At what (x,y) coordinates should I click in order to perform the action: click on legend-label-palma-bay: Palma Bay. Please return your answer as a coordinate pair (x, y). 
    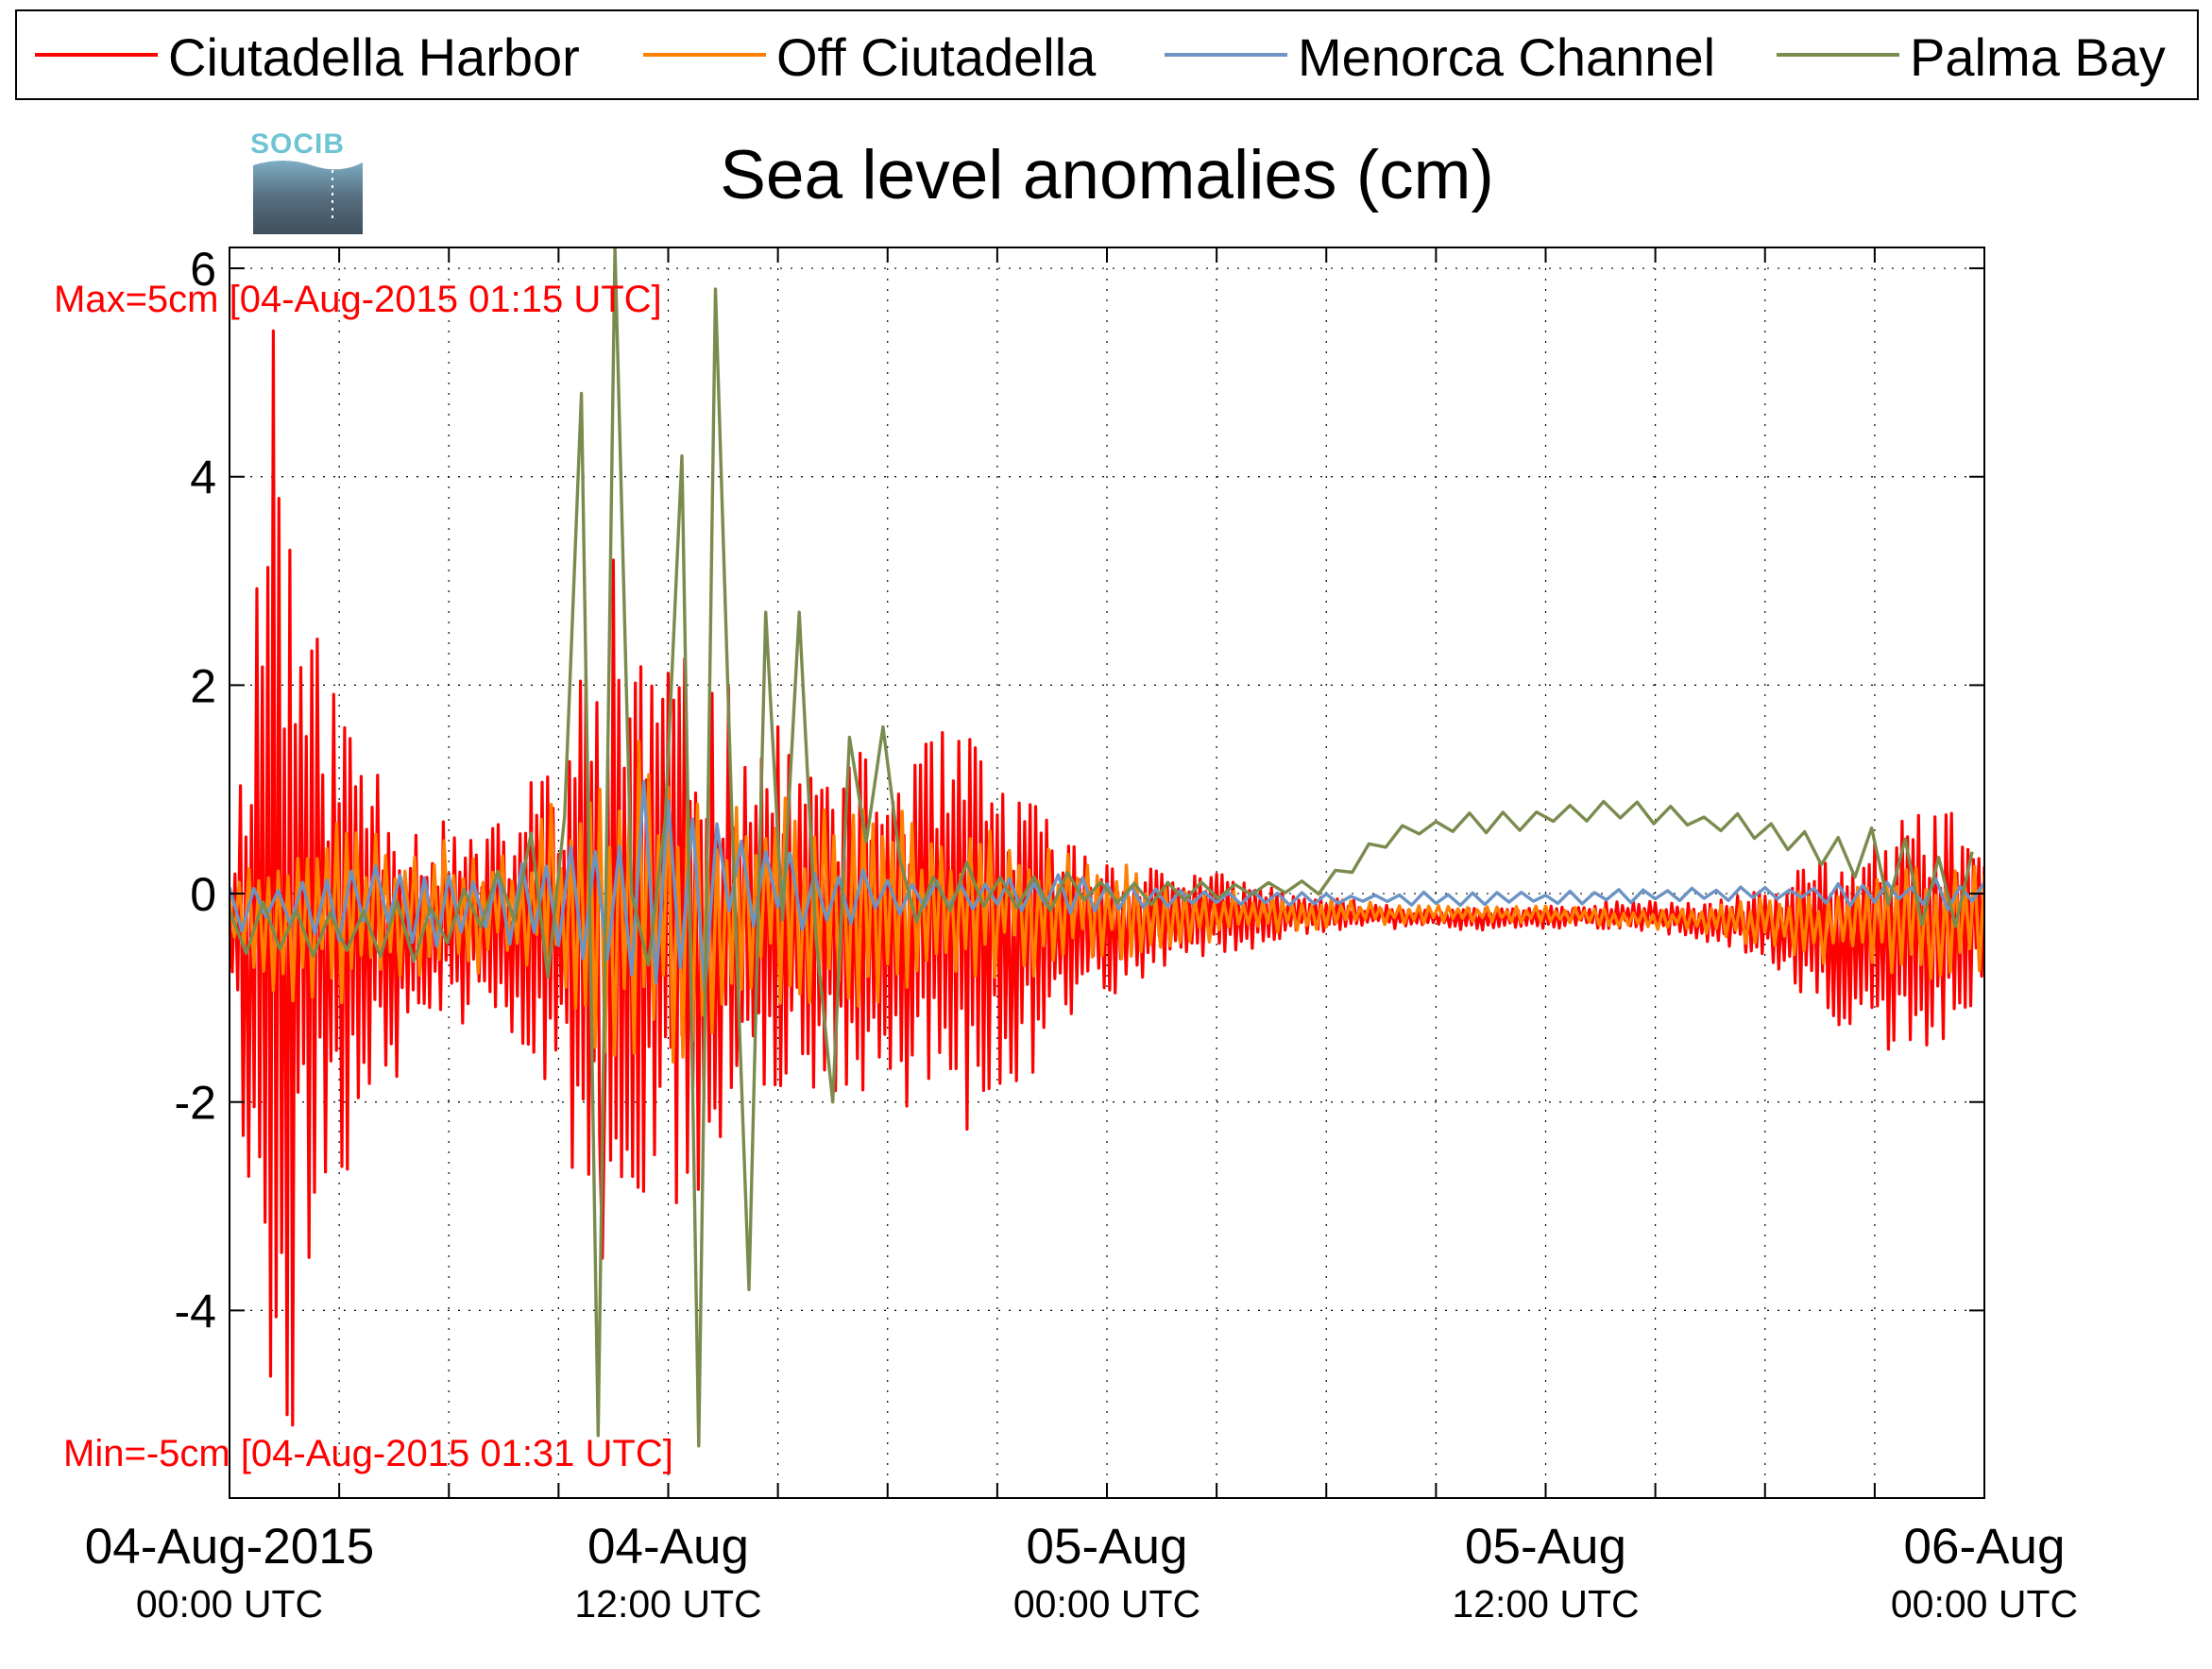
    Looking at the image, I should click on (2038, 57).